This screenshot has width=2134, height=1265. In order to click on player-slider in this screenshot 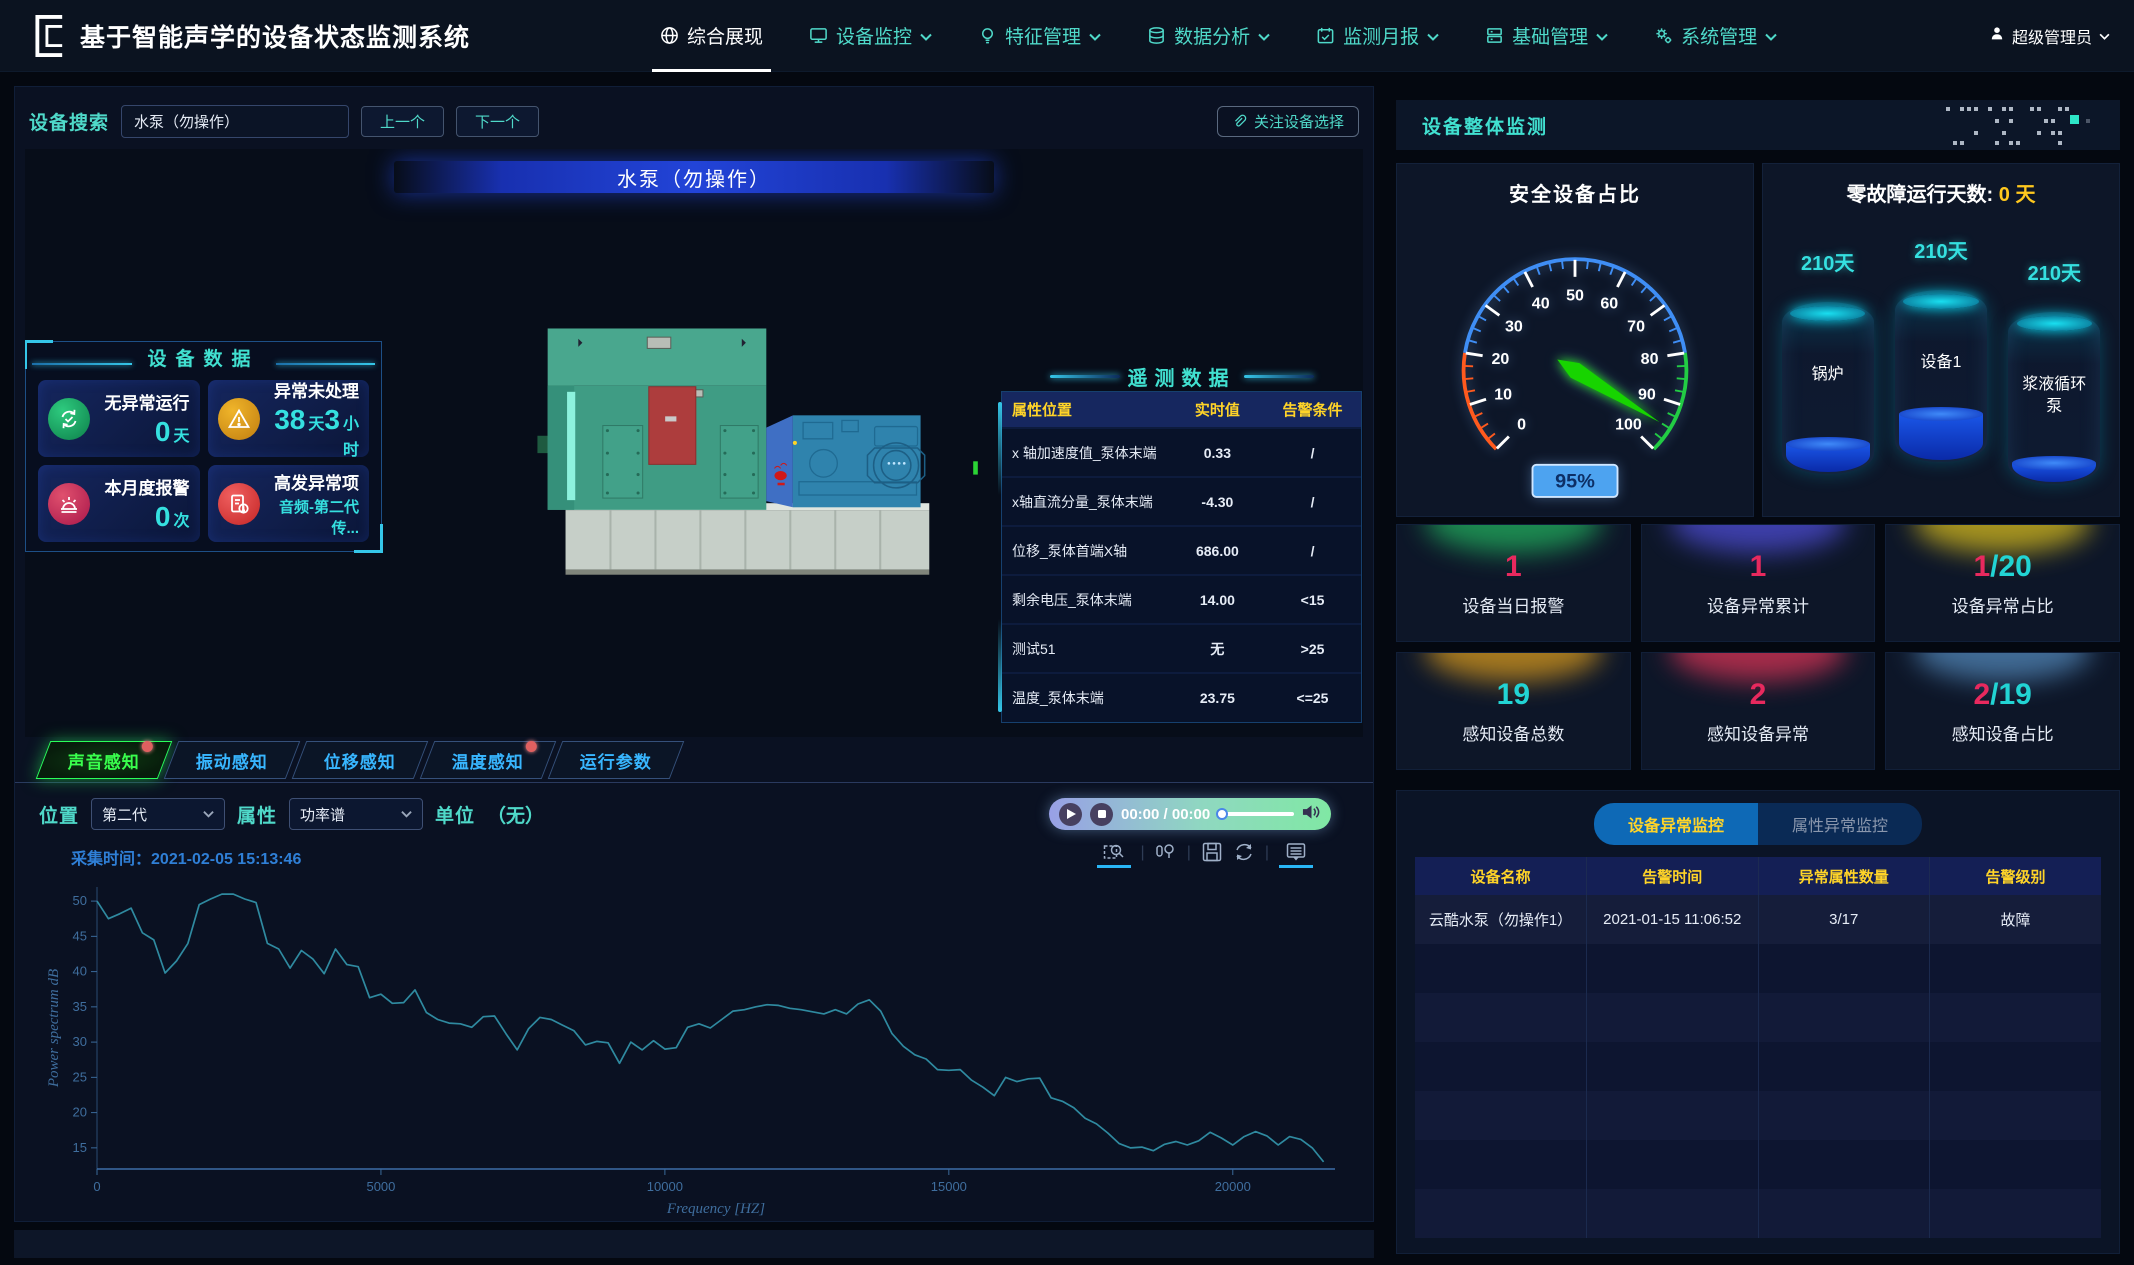, I will do `click(1255, 814)`.